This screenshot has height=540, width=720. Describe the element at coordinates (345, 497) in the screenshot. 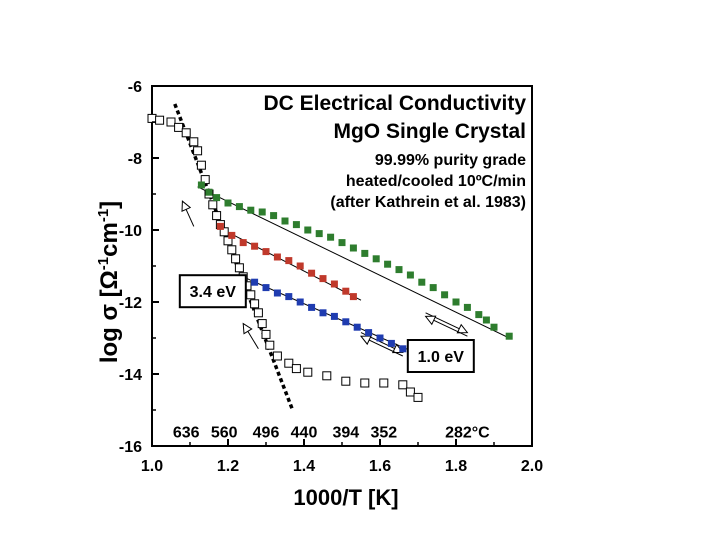

I see `x-axis-label: 1000/T [K]` at that location.